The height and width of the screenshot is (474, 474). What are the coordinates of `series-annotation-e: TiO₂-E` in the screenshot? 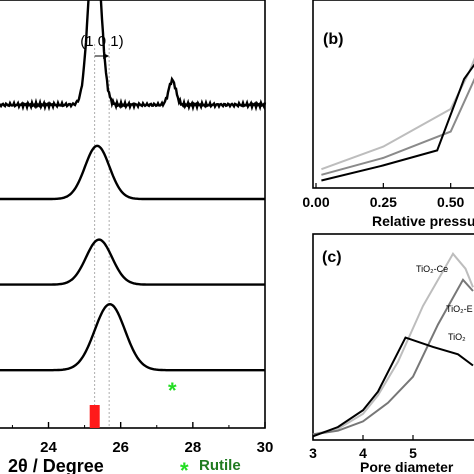 It's located at (459, 309).